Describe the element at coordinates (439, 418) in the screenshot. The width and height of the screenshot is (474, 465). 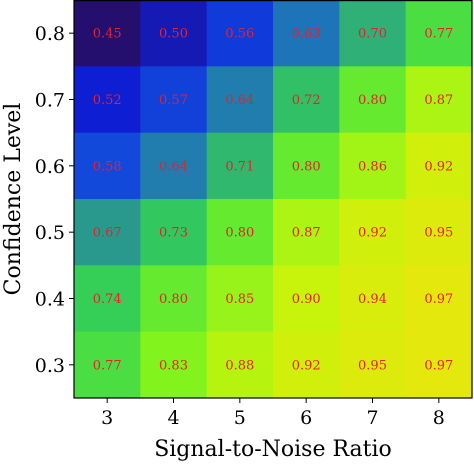
I see `x-tick-label: 8` at that location.